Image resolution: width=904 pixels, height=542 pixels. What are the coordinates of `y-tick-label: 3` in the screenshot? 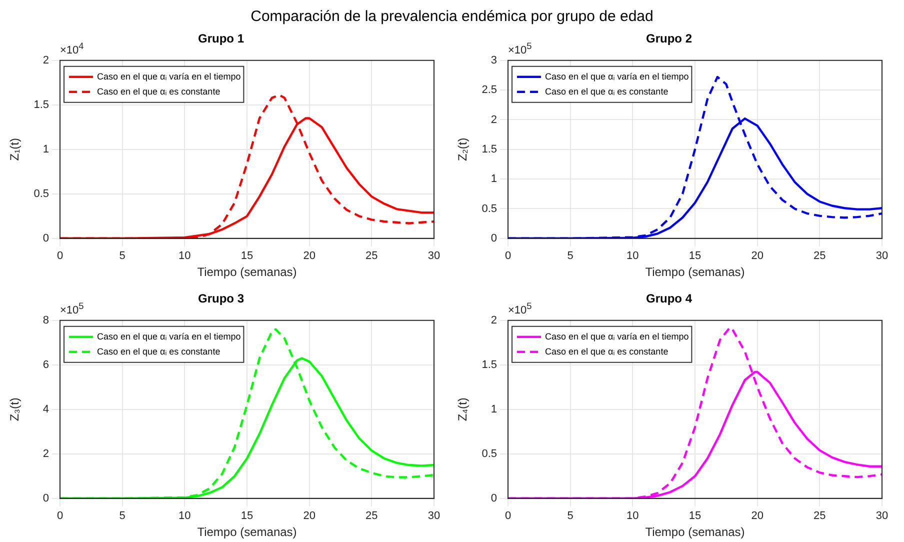 It's located at (493, 60).